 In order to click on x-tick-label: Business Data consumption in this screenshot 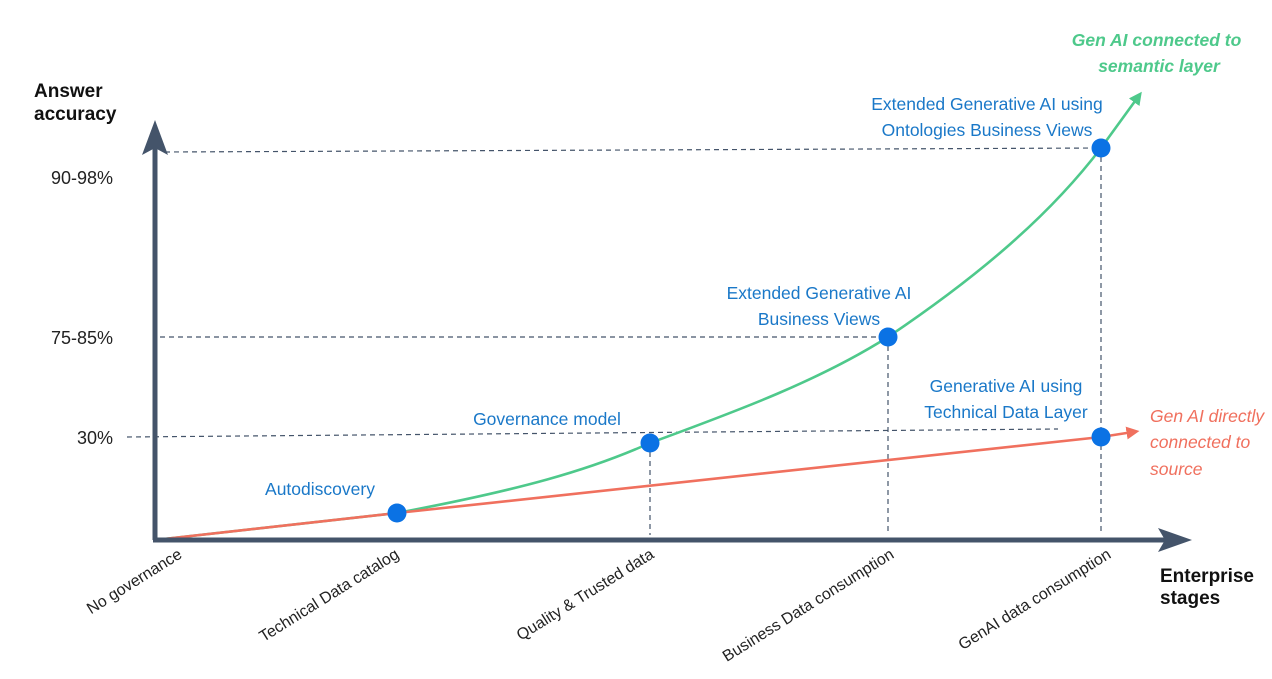, I will do `click(808, 606)`.